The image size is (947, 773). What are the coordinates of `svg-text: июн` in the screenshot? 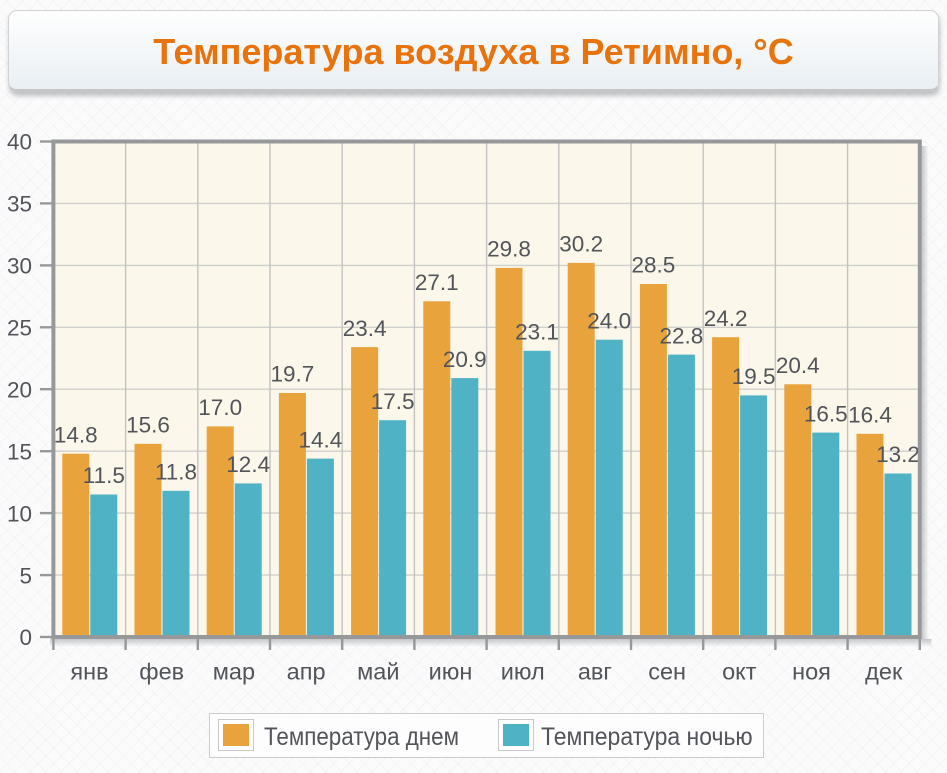 It's located at (451, 672).